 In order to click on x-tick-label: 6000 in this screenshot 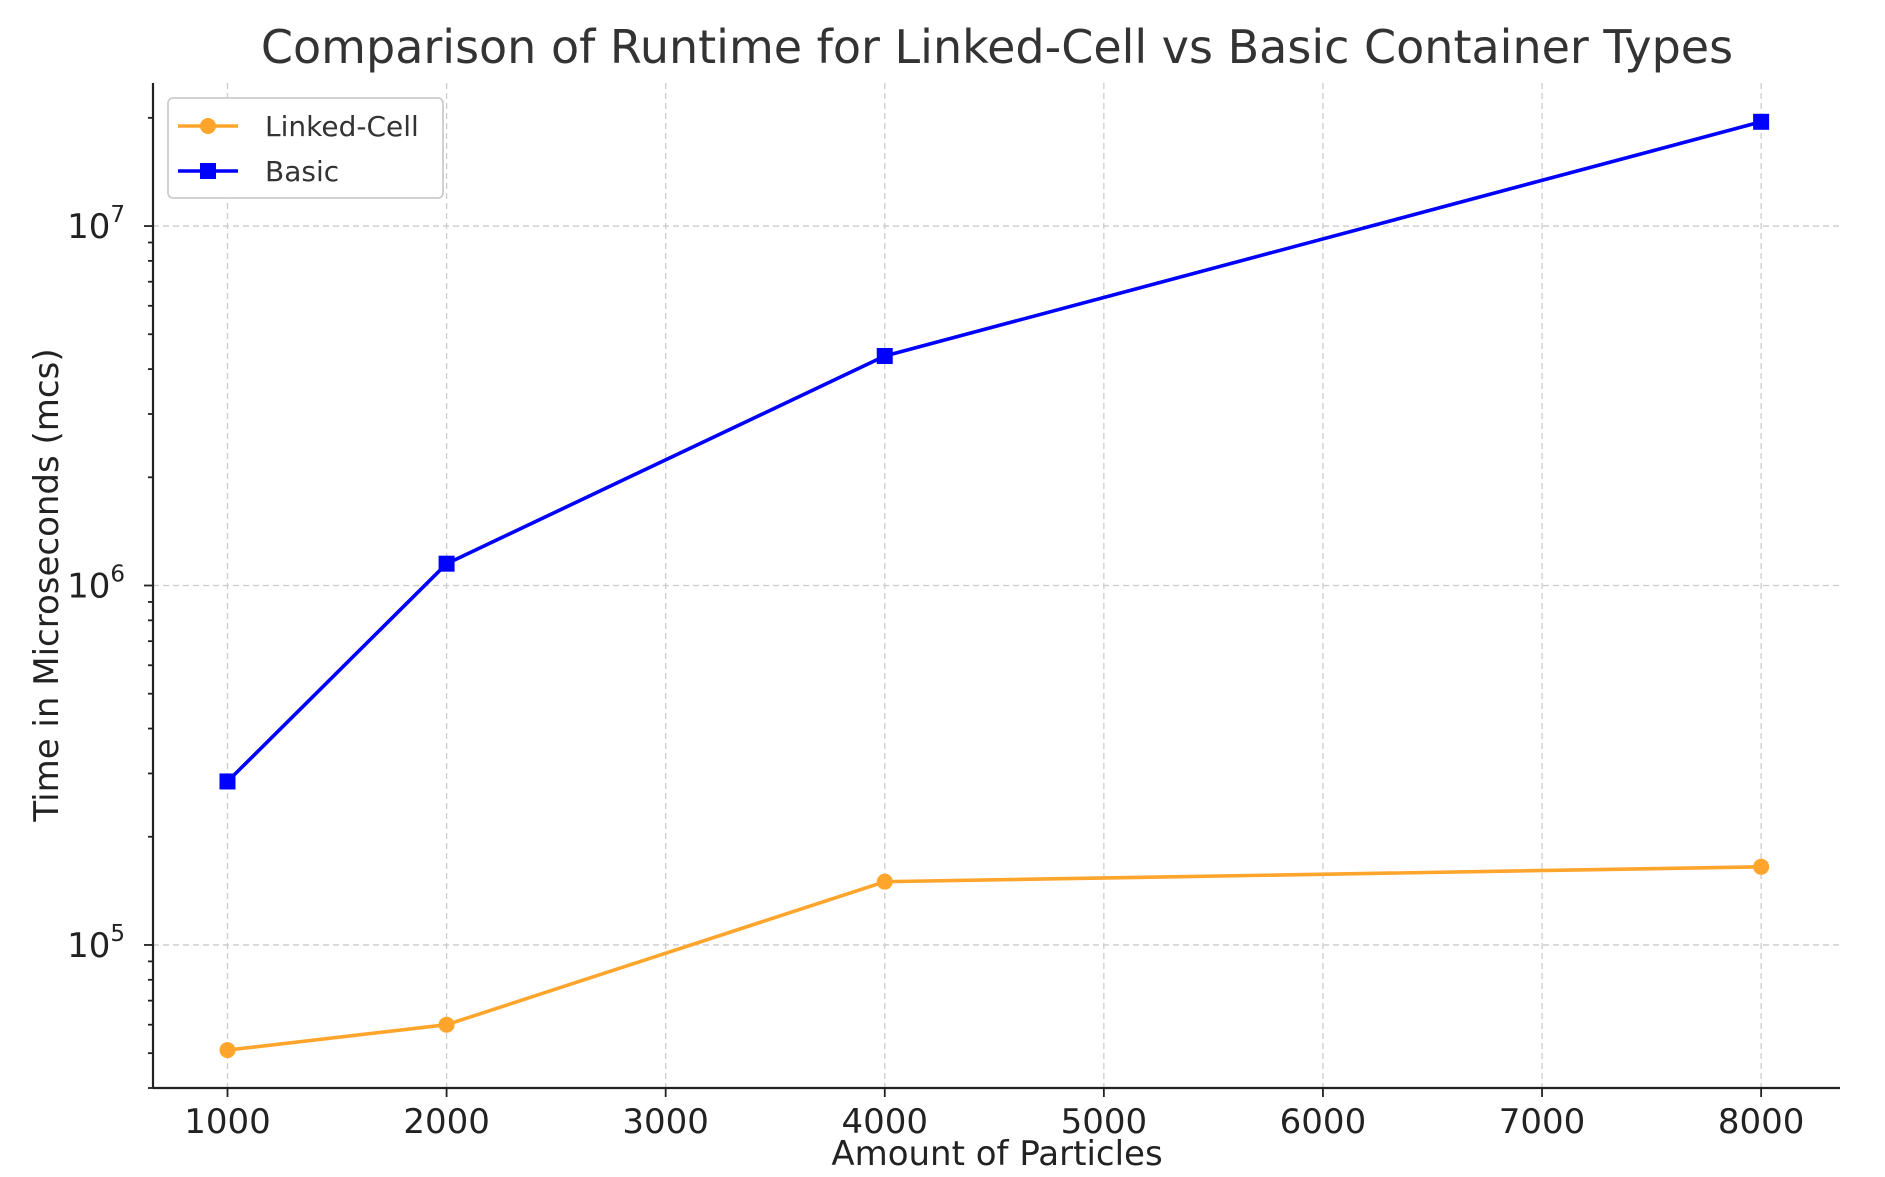, I will do `click(1323, 1122)`.